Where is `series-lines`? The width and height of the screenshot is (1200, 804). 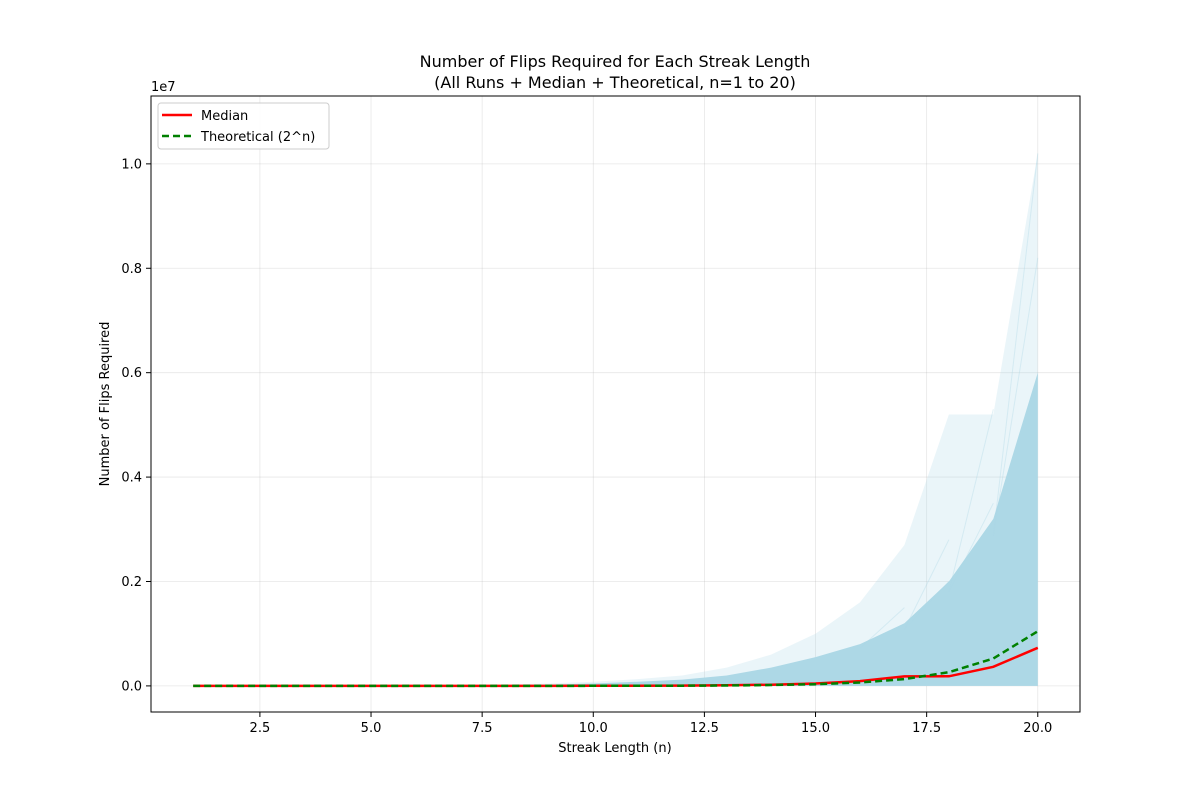 series-lines is located at coordinates (616, 659).